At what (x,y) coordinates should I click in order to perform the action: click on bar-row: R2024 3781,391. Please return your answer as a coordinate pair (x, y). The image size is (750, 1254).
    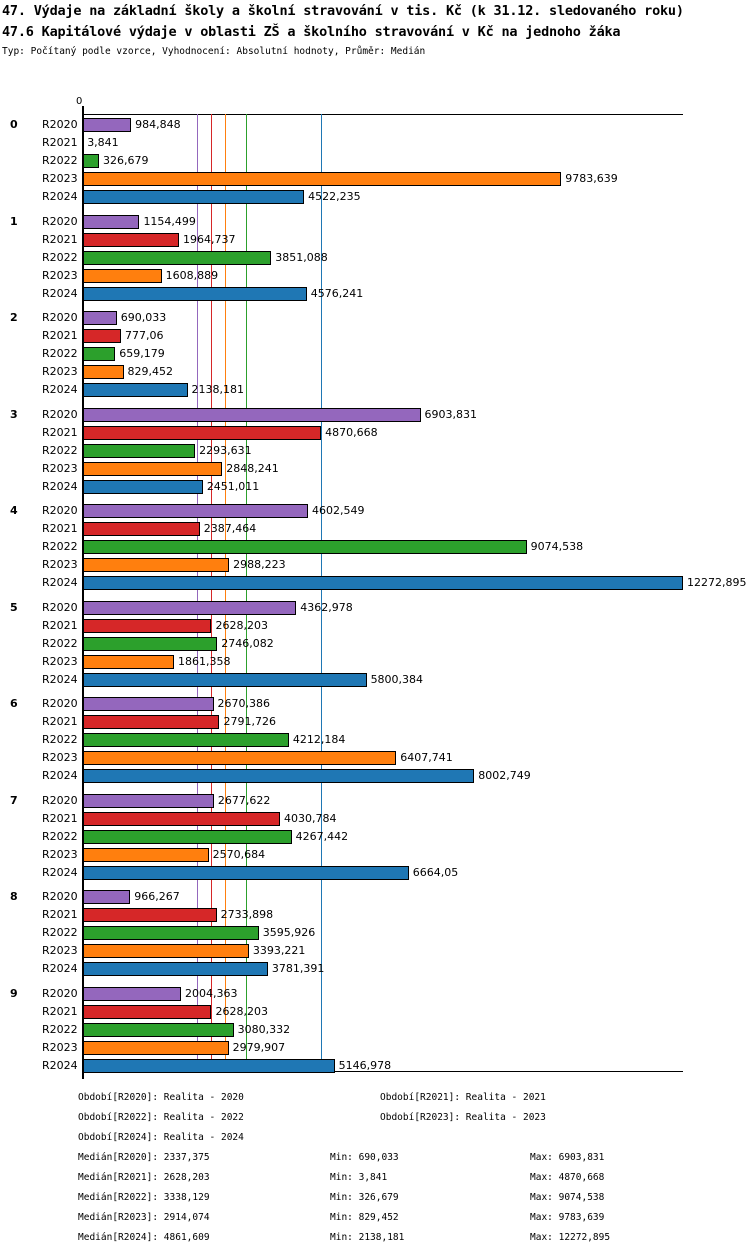
    Looking at the image, I should click on (375, 969).